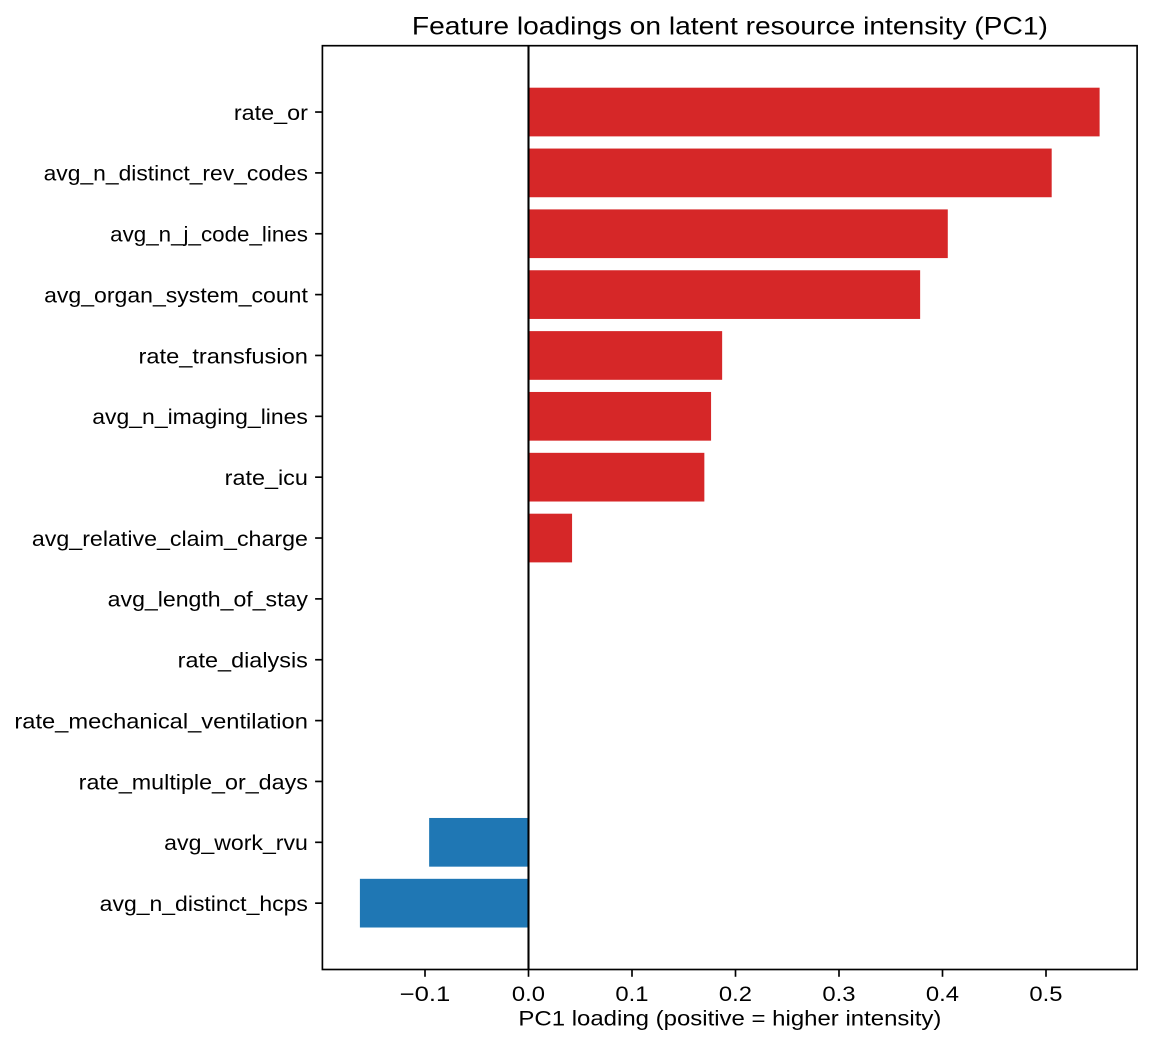  What do you see at coordinates (176, 295) in the screenshot?
I see `svg-text: avg_organ_system_count` at bounding box center [176, 295].